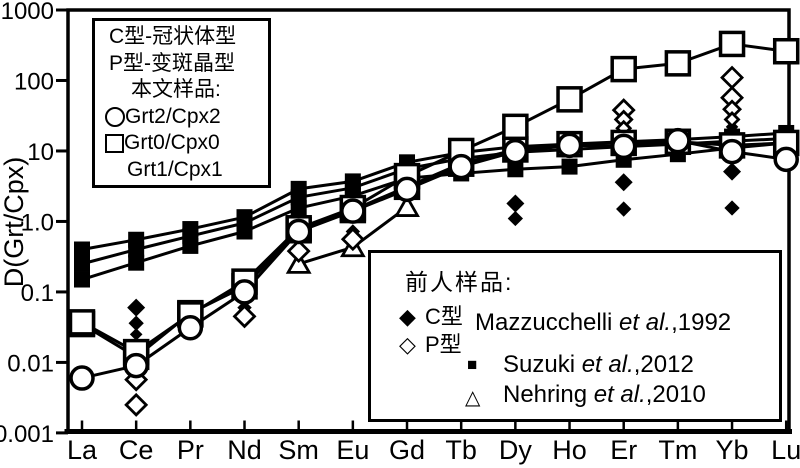 This screenshot has height=468, width=800. What do you see at coordinates (37, 222) in the screenshot?
I see `y-tick-label: 1.0` at bounding box center [37, 222].